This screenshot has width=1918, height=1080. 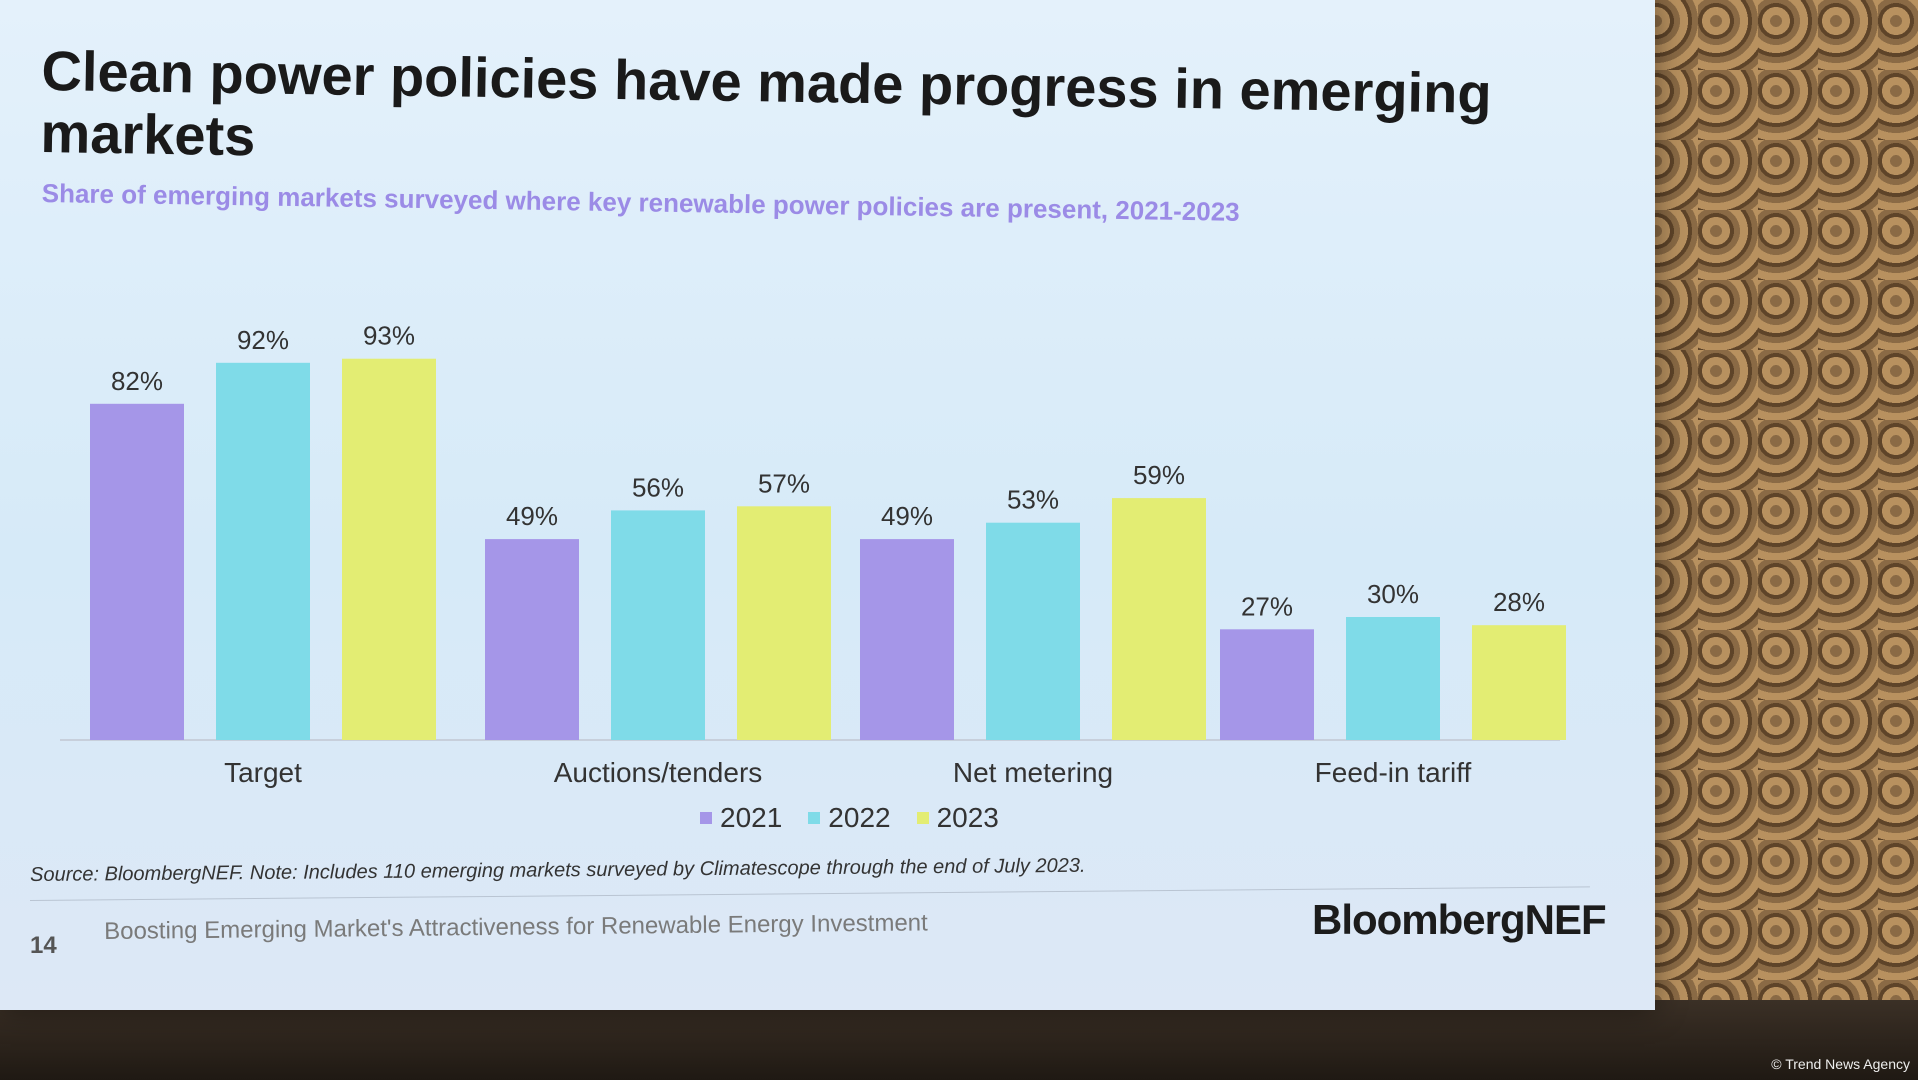 What do you see at coordinates (1033, 631) in the screenshot?
I see `bar-2022-net-metering` at bounding box center [1033, 631].